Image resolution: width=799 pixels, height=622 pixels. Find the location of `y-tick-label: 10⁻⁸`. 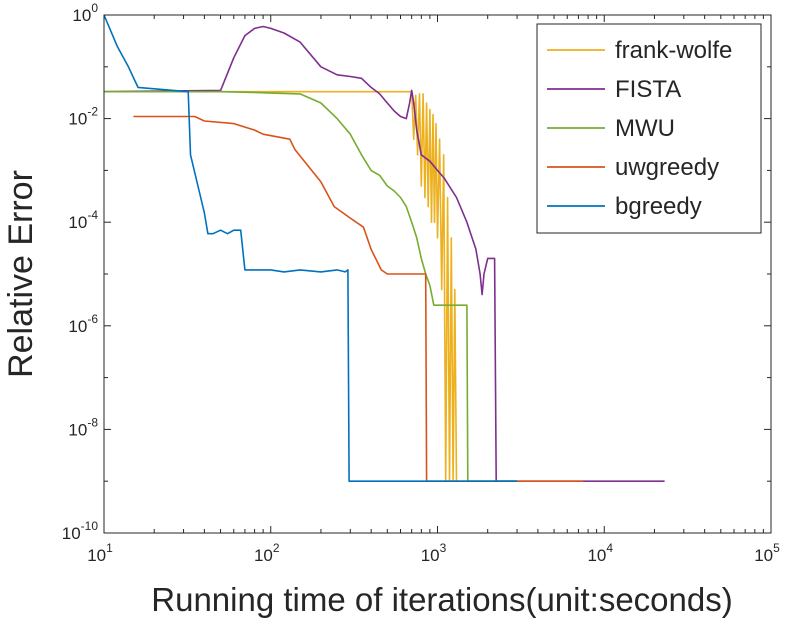

y-tick-label: 10⁻⁸ is located at coordinates (83, 427).